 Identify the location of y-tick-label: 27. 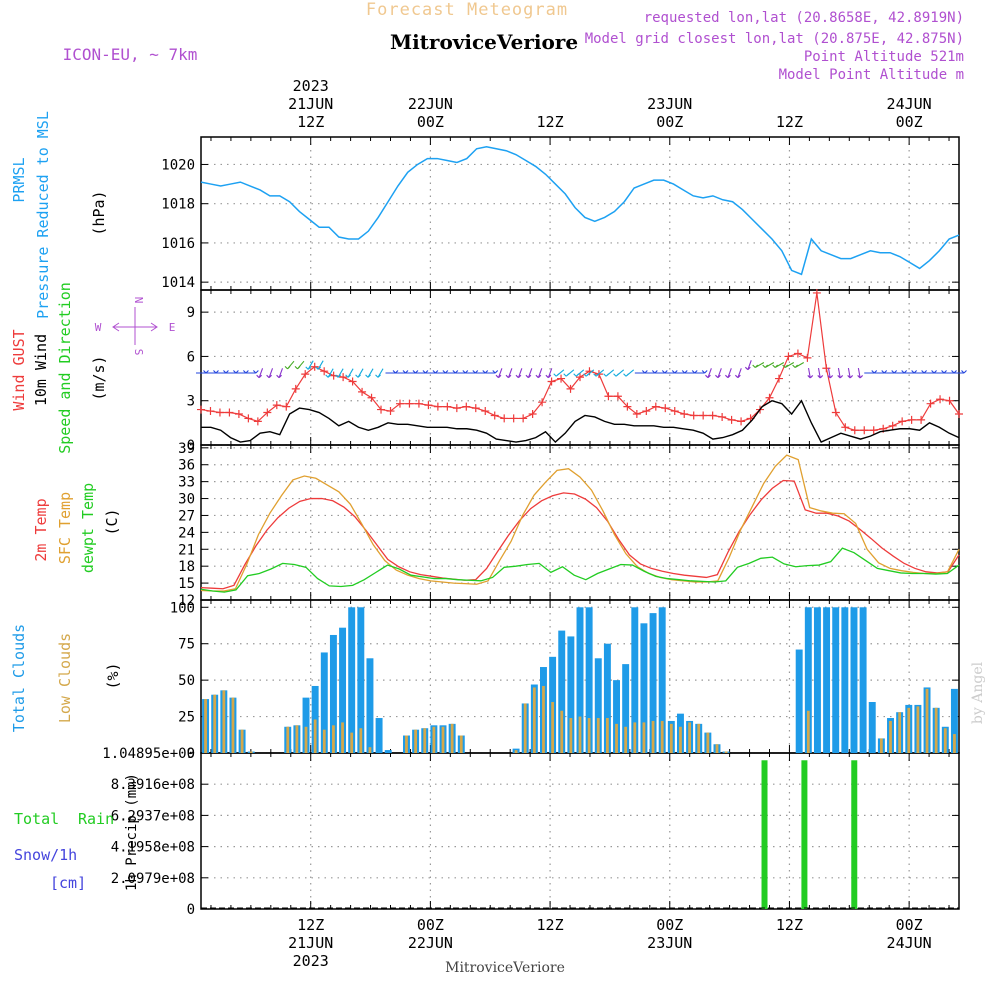
(186, 516).